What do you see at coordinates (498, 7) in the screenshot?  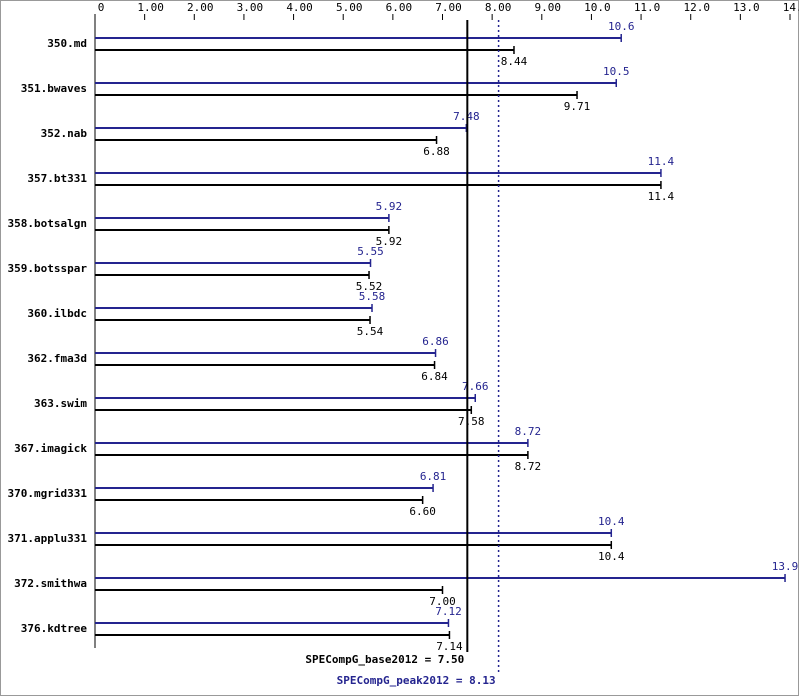 I see `x-tick-label: 8.00` at bounding box center [498, 7].